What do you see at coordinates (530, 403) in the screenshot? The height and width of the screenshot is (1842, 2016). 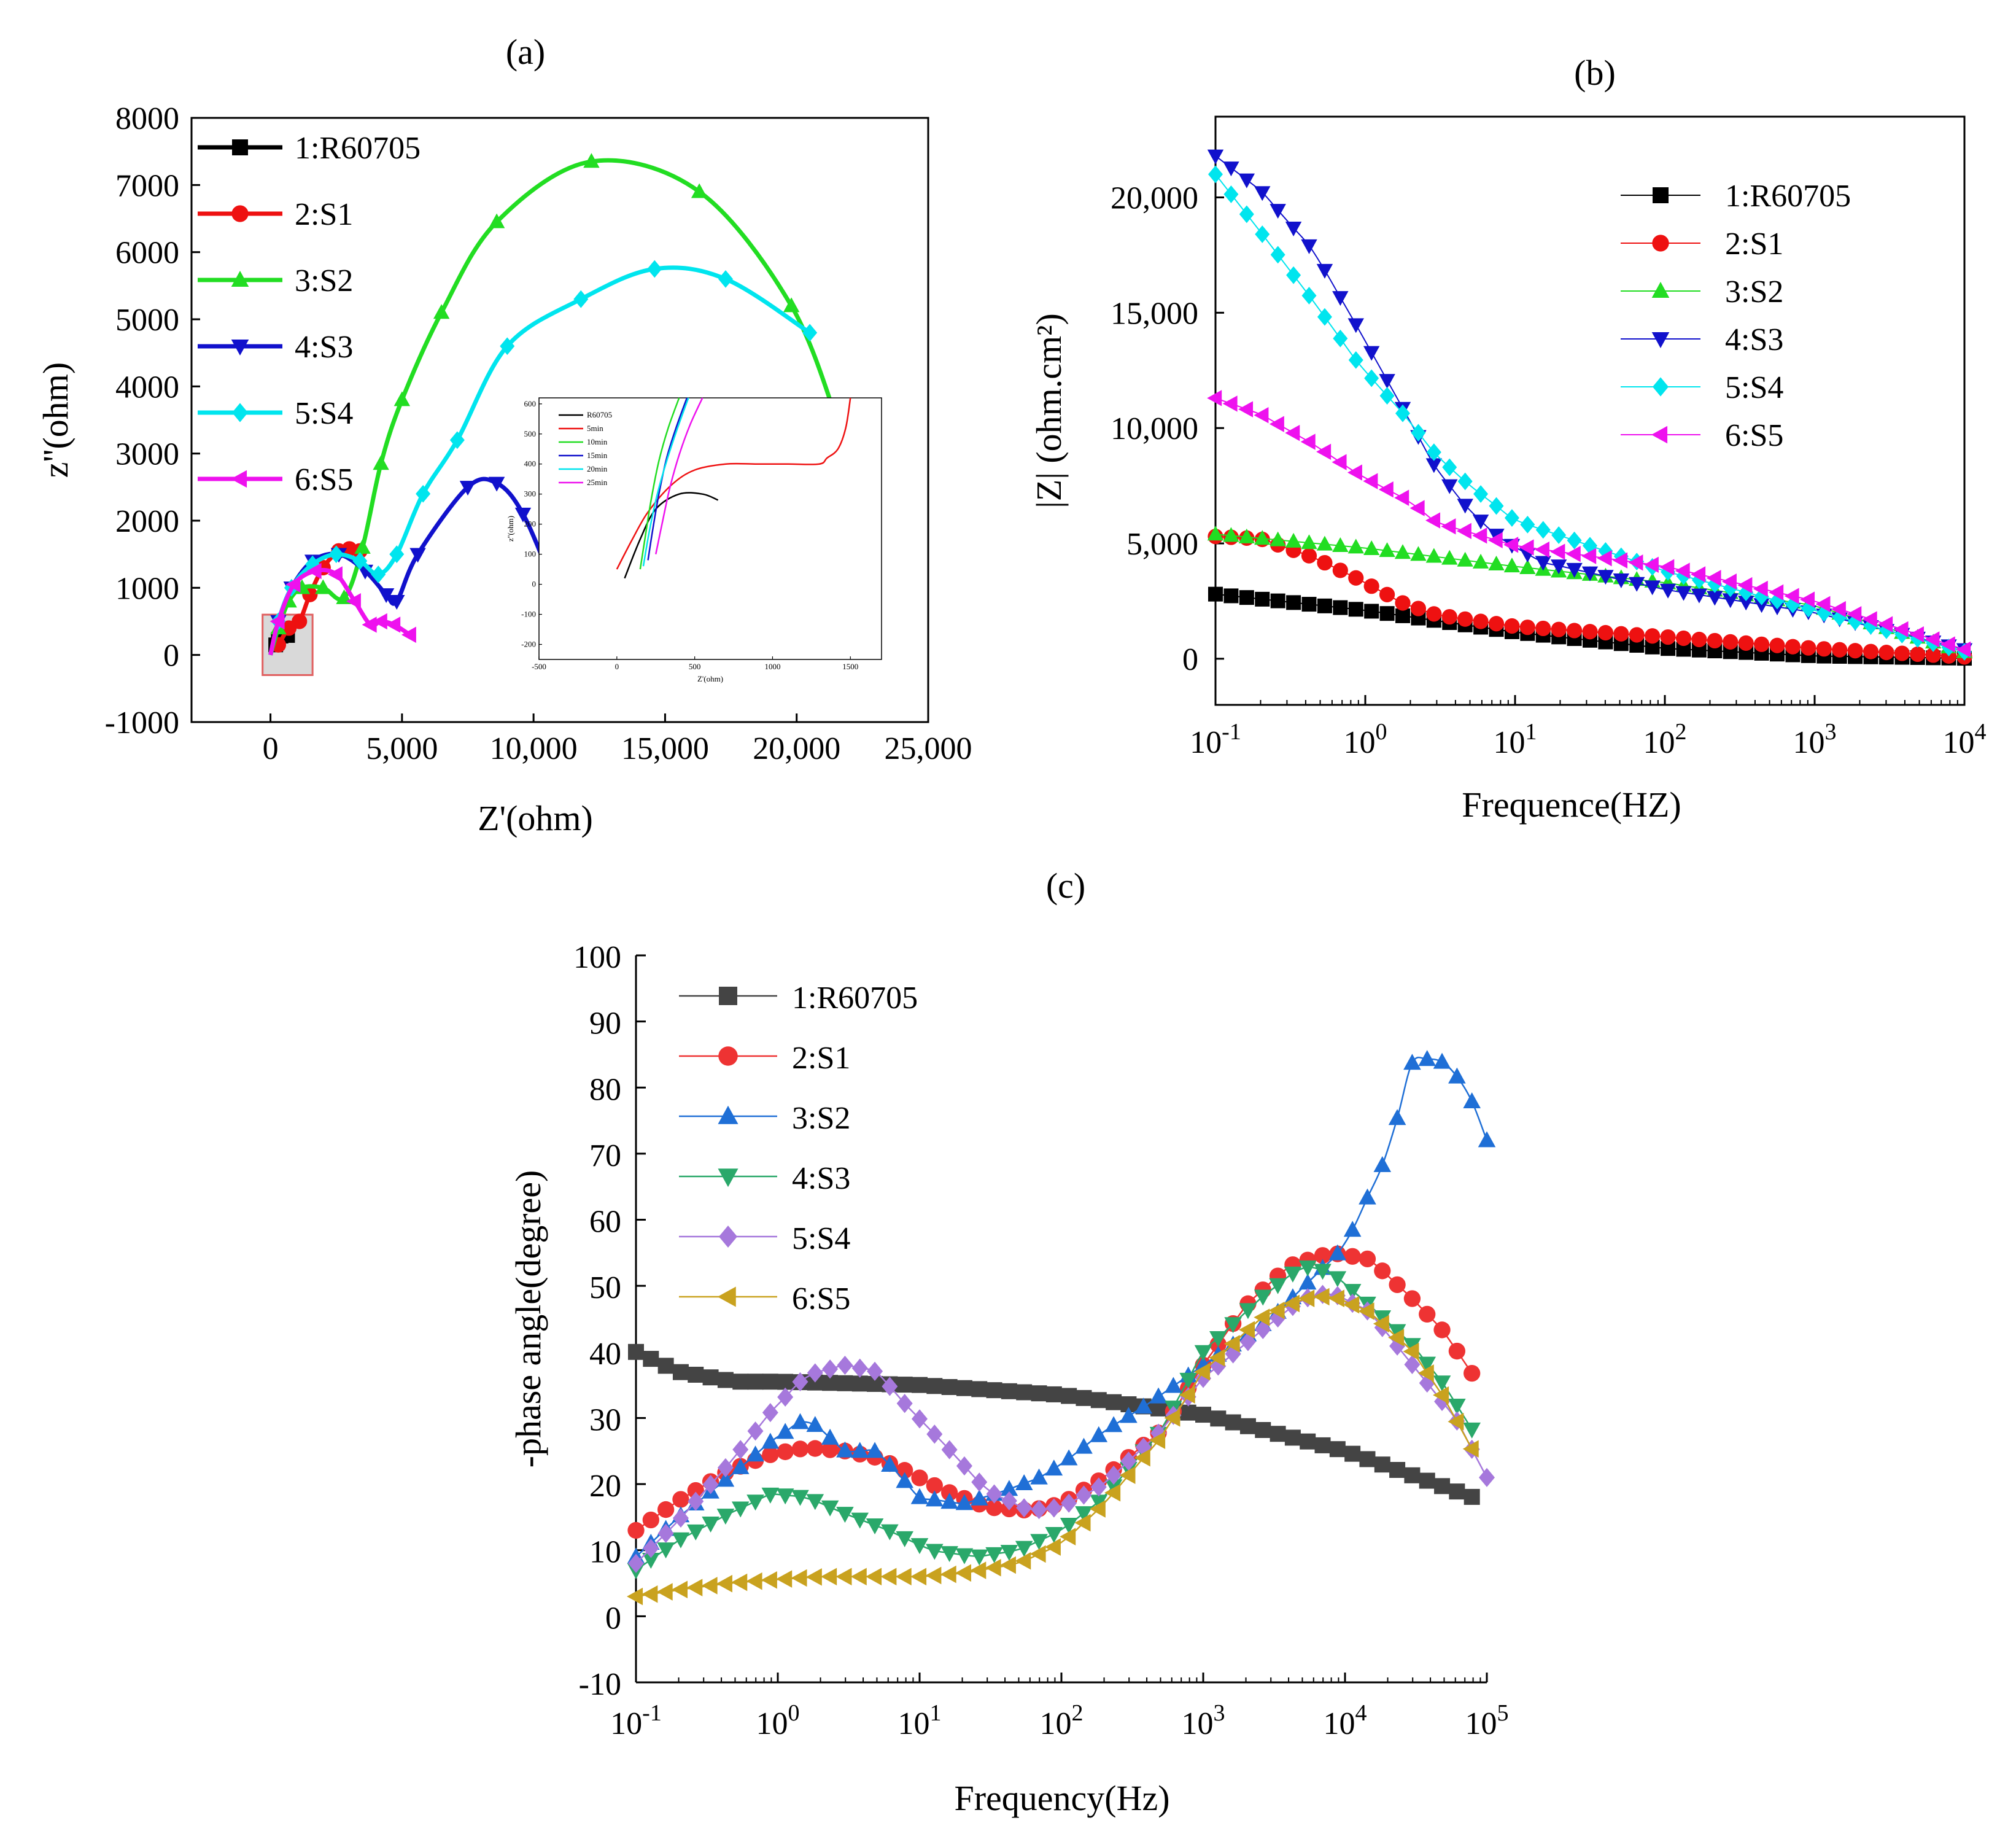 I see `inset-y-tick-label: 600` at bounding box center [530, 403].